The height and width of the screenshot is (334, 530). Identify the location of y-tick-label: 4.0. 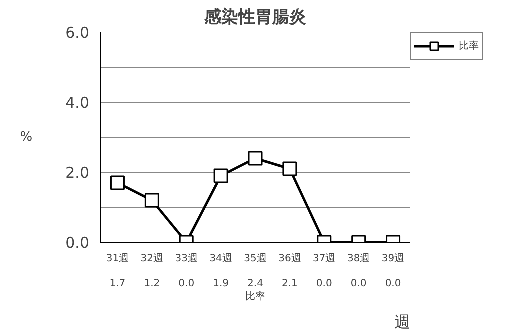
(78, 103).